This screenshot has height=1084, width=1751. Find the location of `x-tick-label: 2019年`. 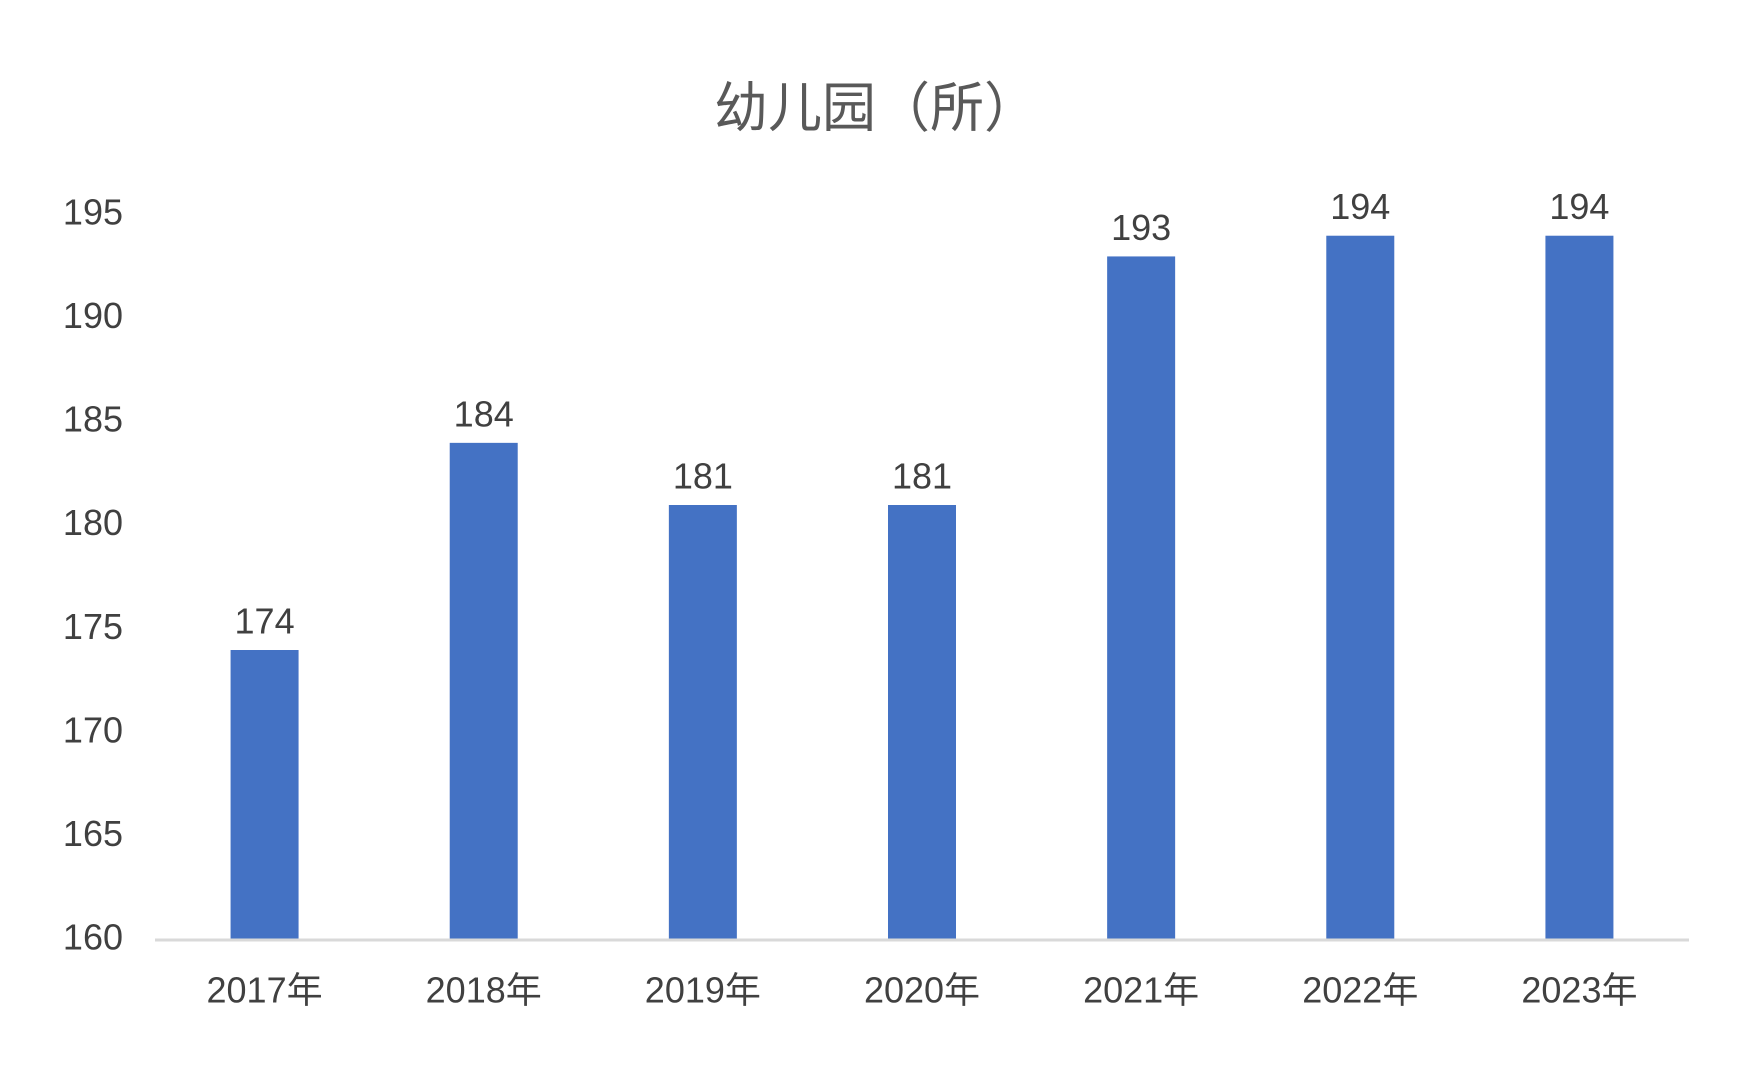

x-tick-label: 2019年 is located at coordinates (703, 990).